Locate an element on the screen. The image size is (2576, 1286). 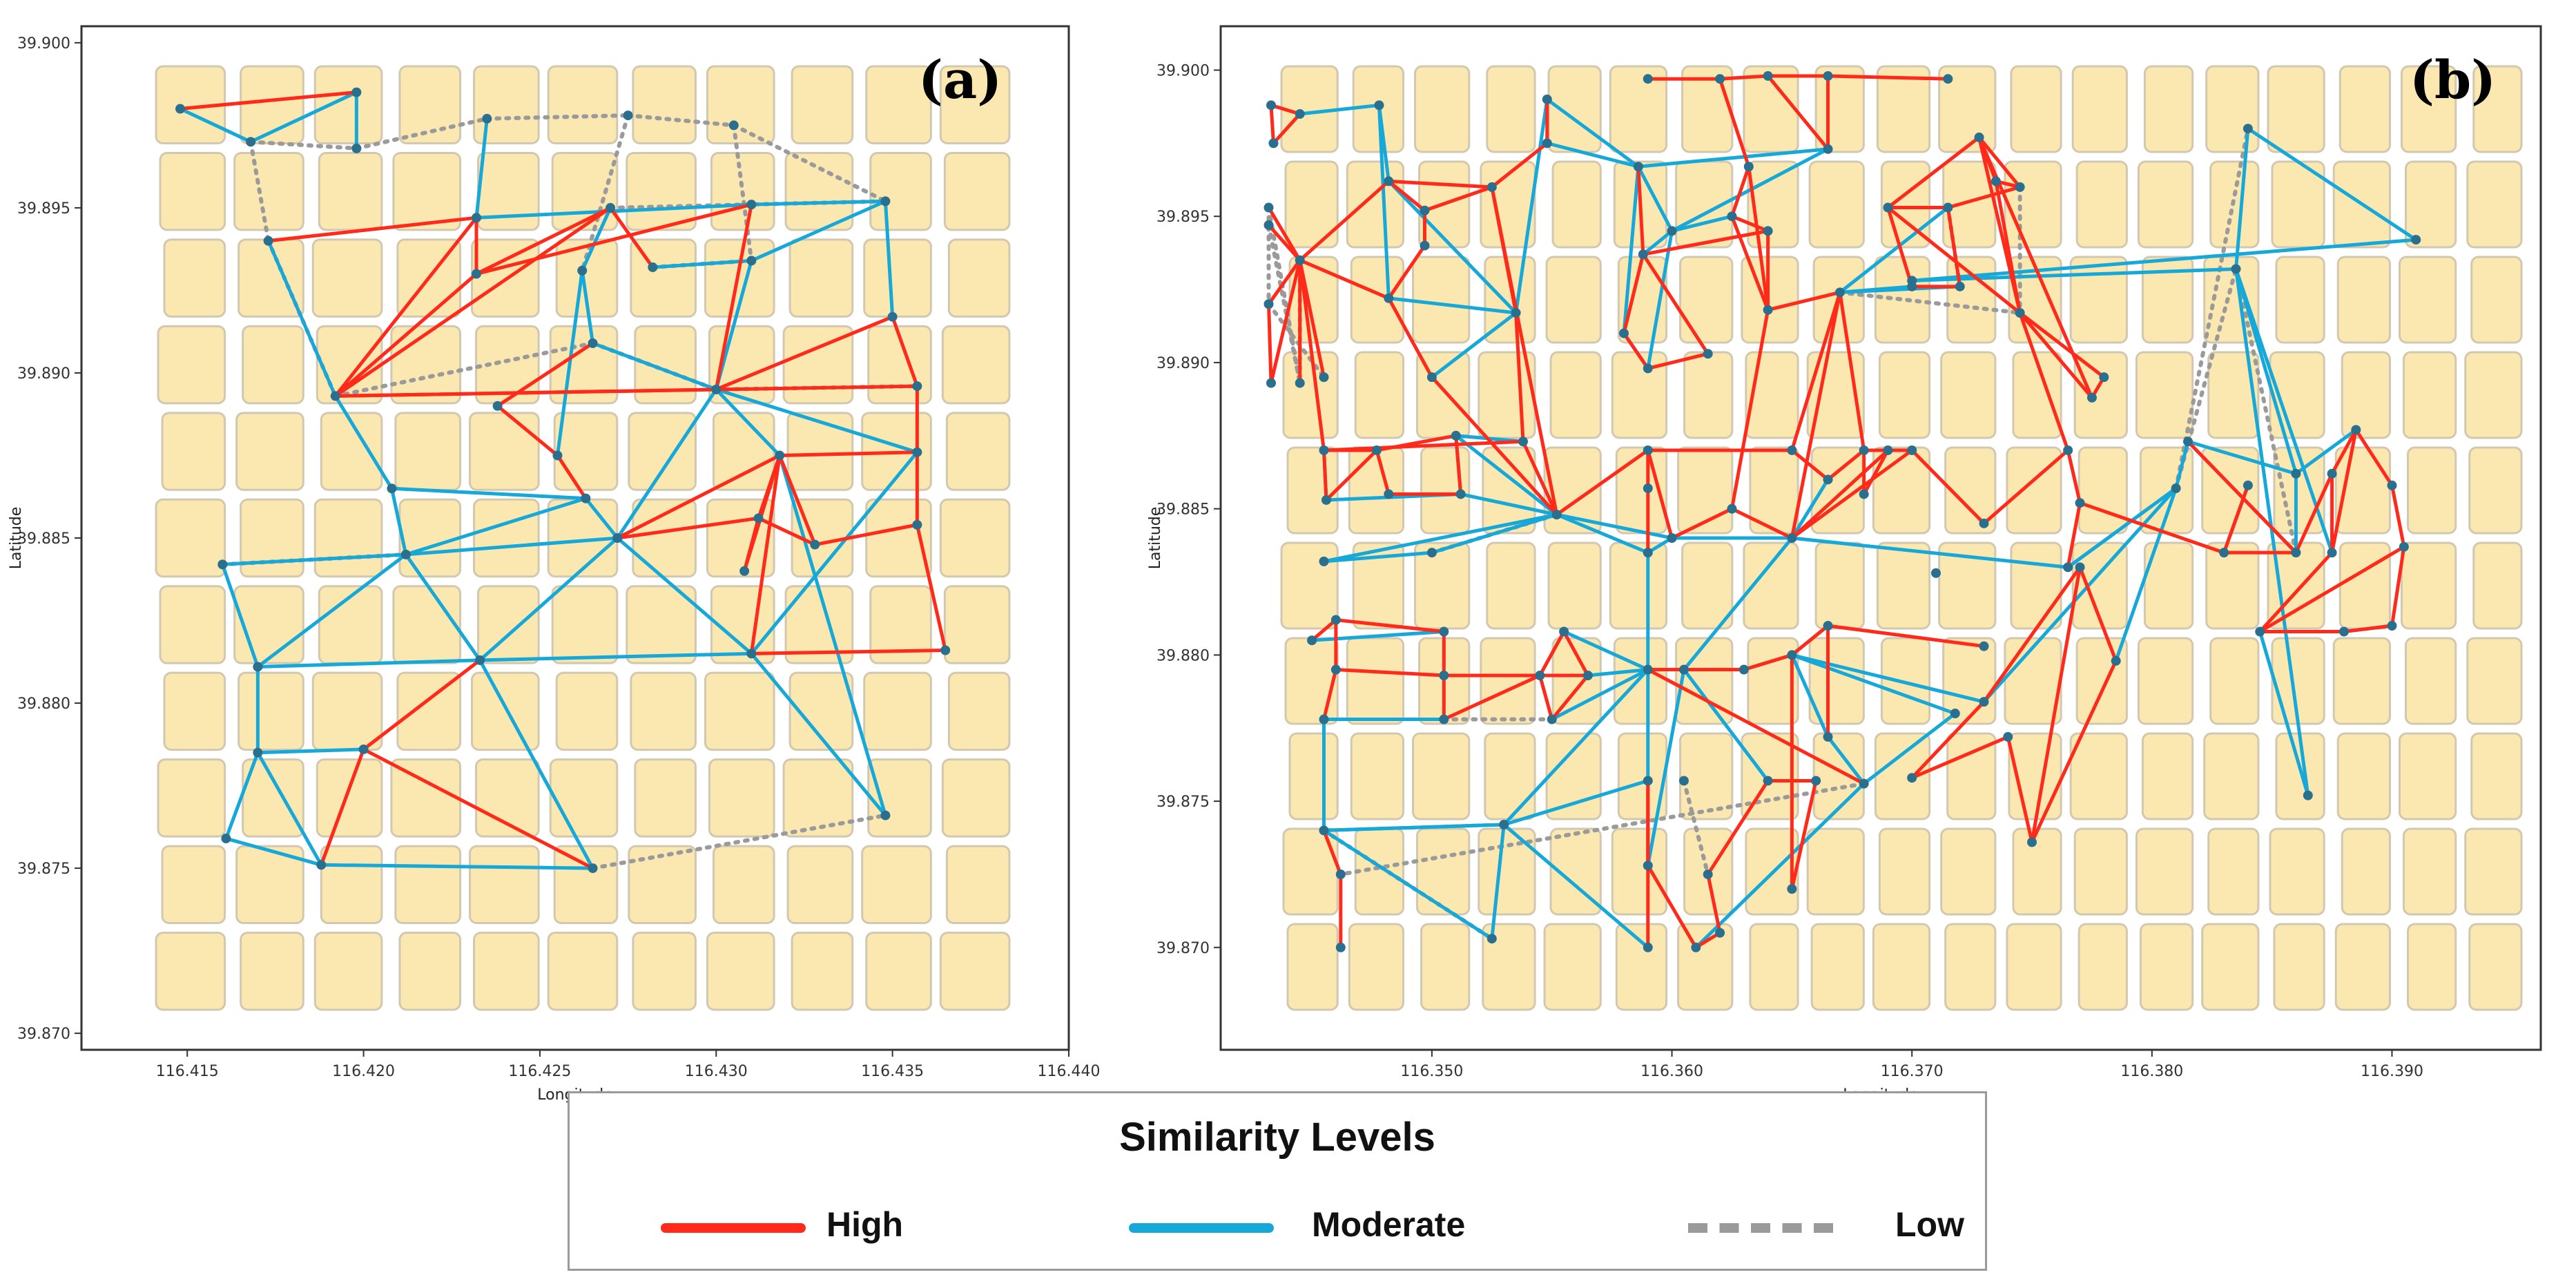
y-axis-label: Latitude is located at coordinates (1156, 538).